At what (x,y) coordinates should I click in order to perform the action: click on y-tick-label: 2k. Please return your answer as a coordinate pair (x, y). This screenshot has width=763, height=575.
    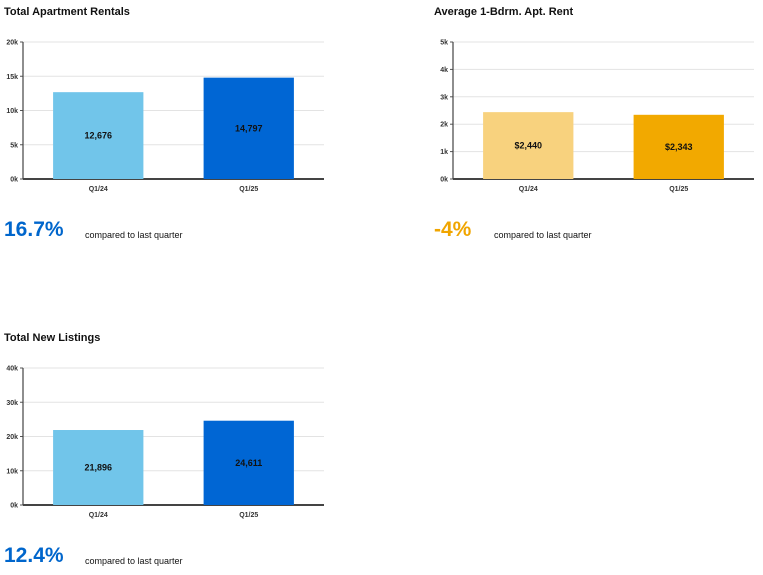
    Looking at the image, I should click on (444, 125).